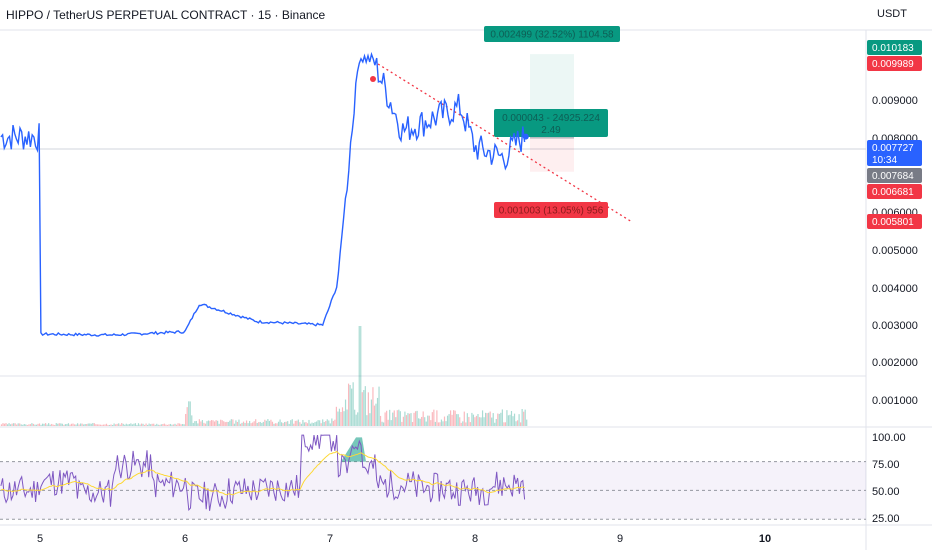  Describe the element at coordinates (895, 363) in the screenshot. I see `price-tick: 0.002000` at that location.